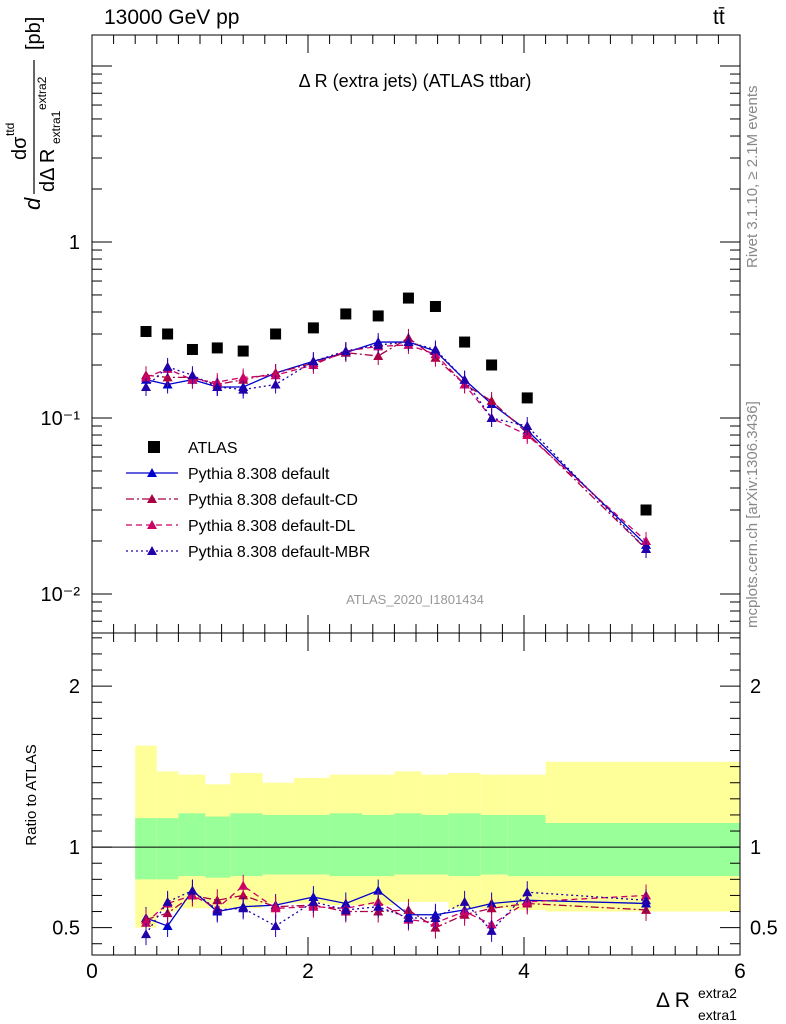  I want to click on y-tick-label-ratio: 2, so click(74, 687).